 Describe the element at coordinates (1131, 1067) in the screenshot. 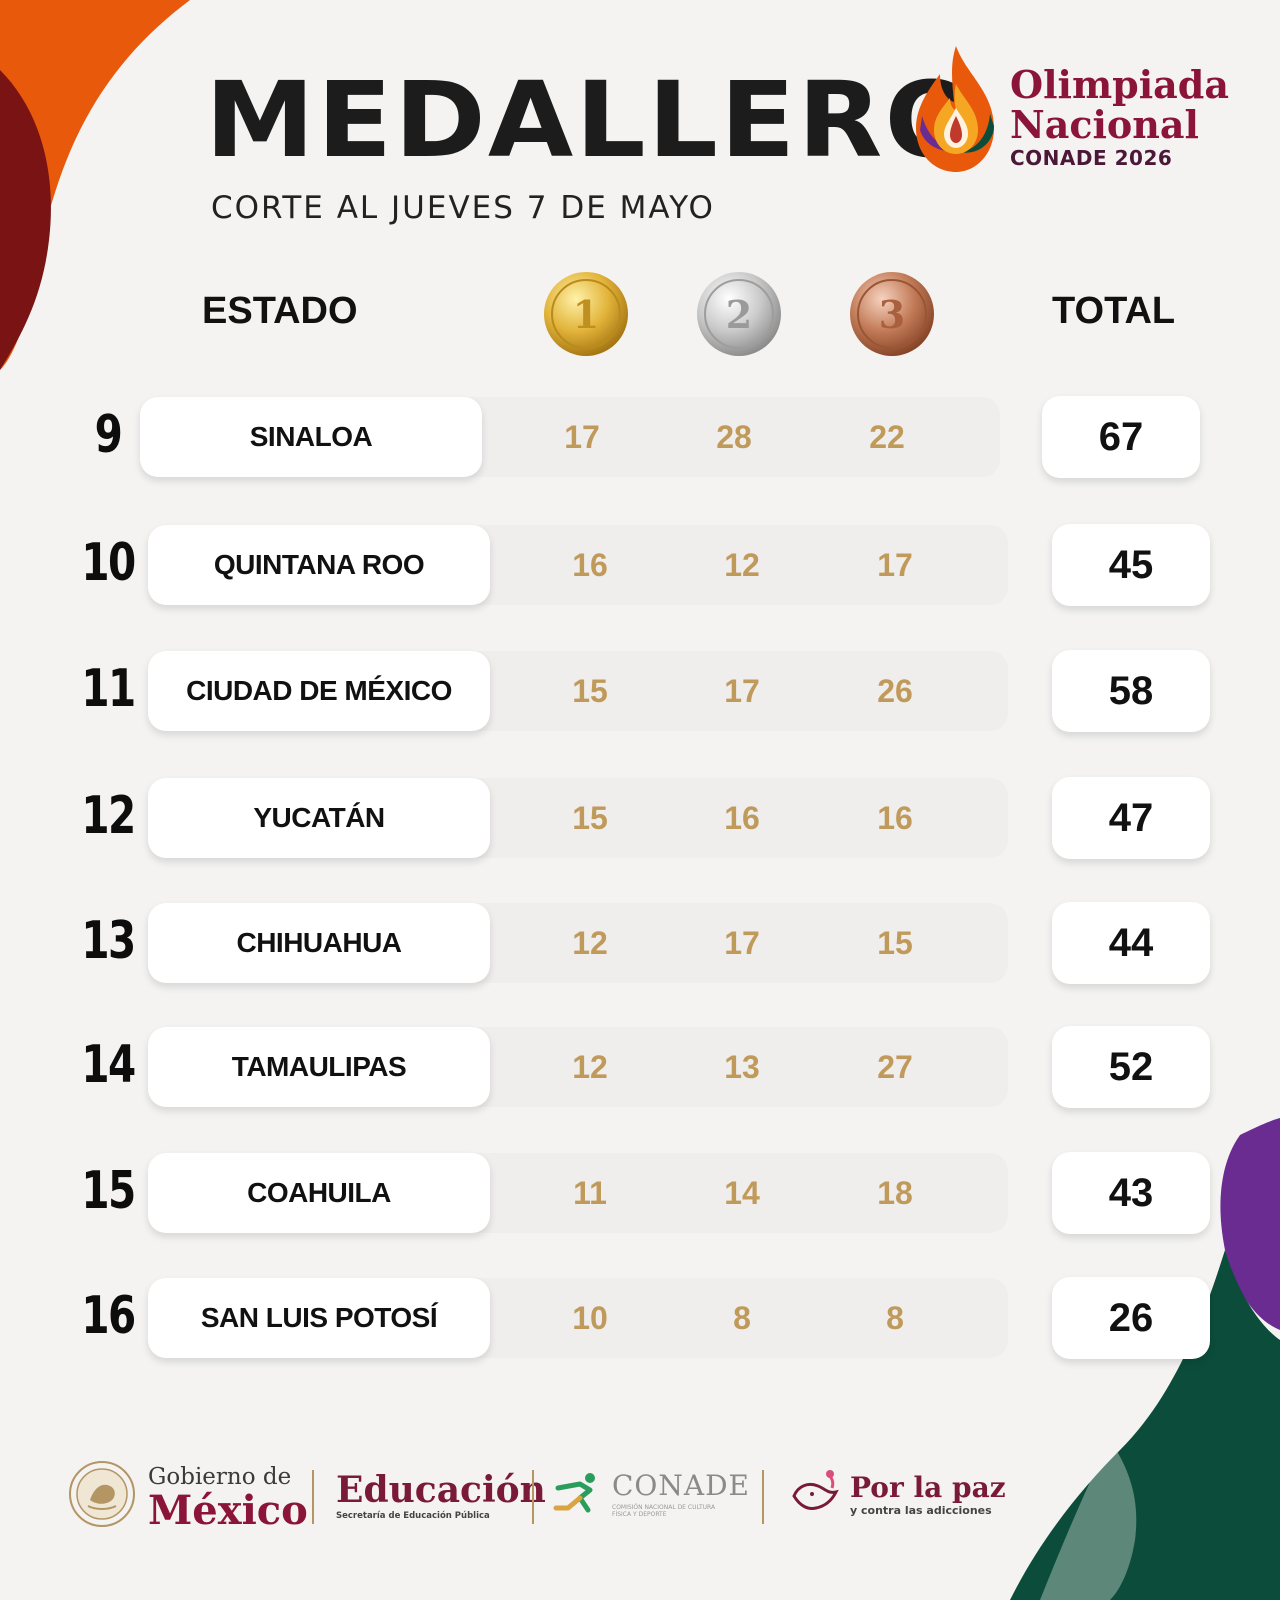

I see `total-count: 52` at that location.